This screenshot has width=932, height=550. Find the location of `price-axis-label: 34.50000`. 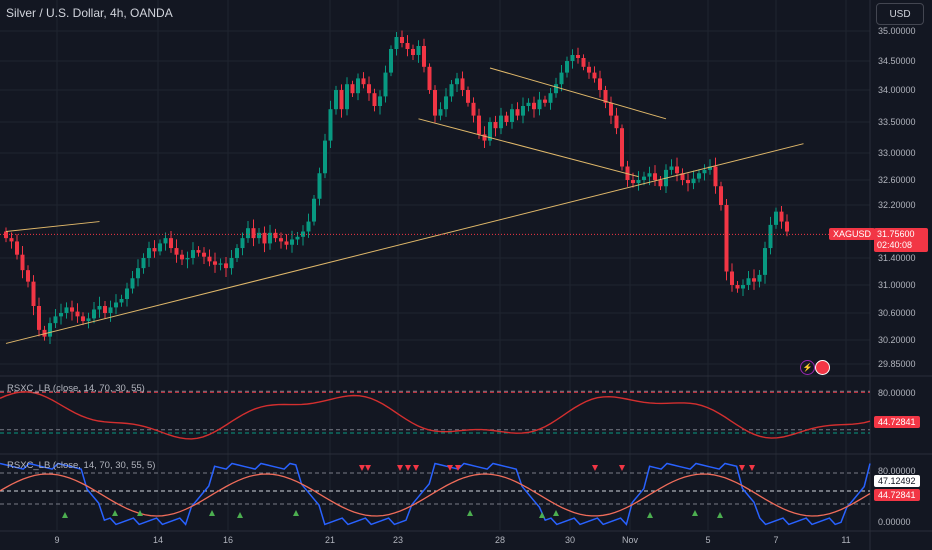

price-axis-label: 34.50000 is located at coordinates (897, 61).